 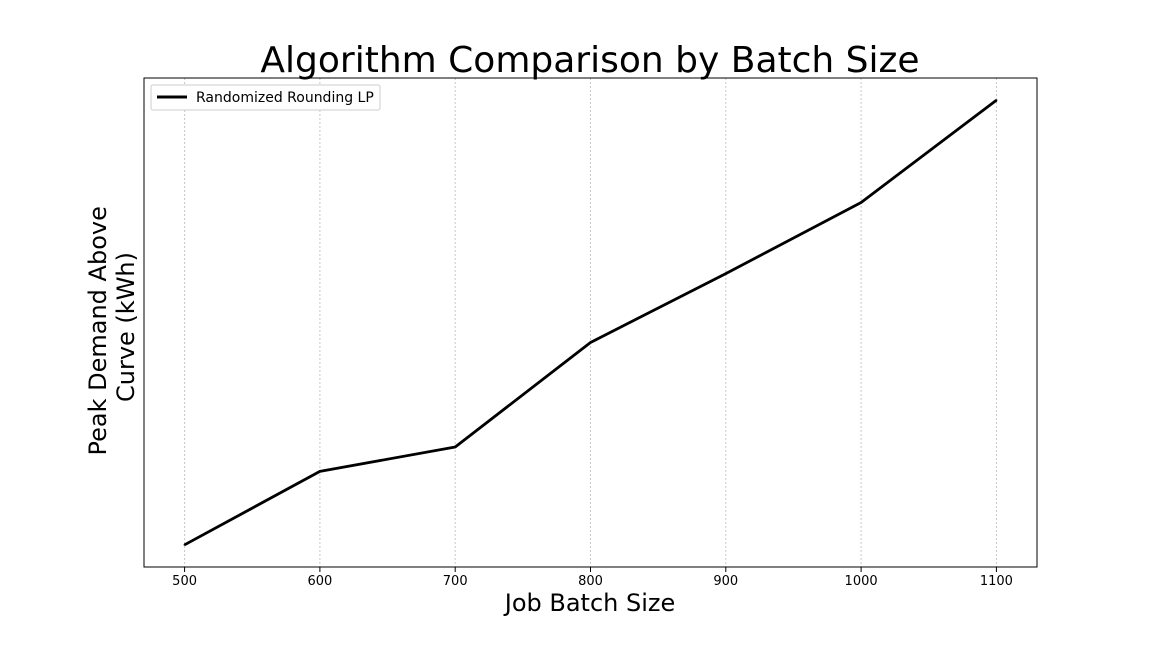 What do you see at coordinates (725, 581) in the screenshot?
I see `x-tick-label: 900` at bounding box center [725, 581].